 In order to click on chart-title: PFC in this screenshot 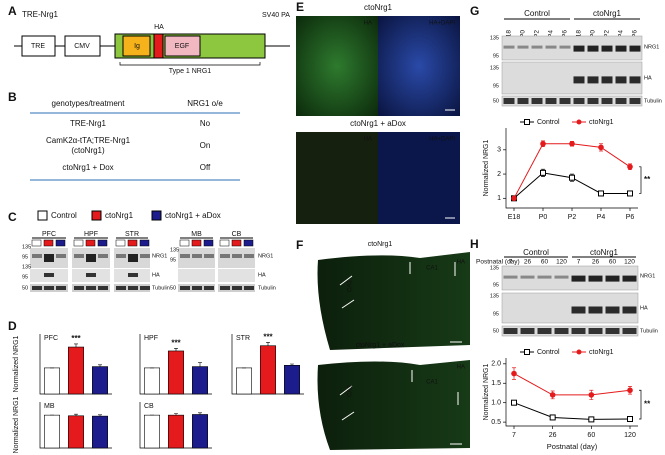, I will do `click(51, 338)`.